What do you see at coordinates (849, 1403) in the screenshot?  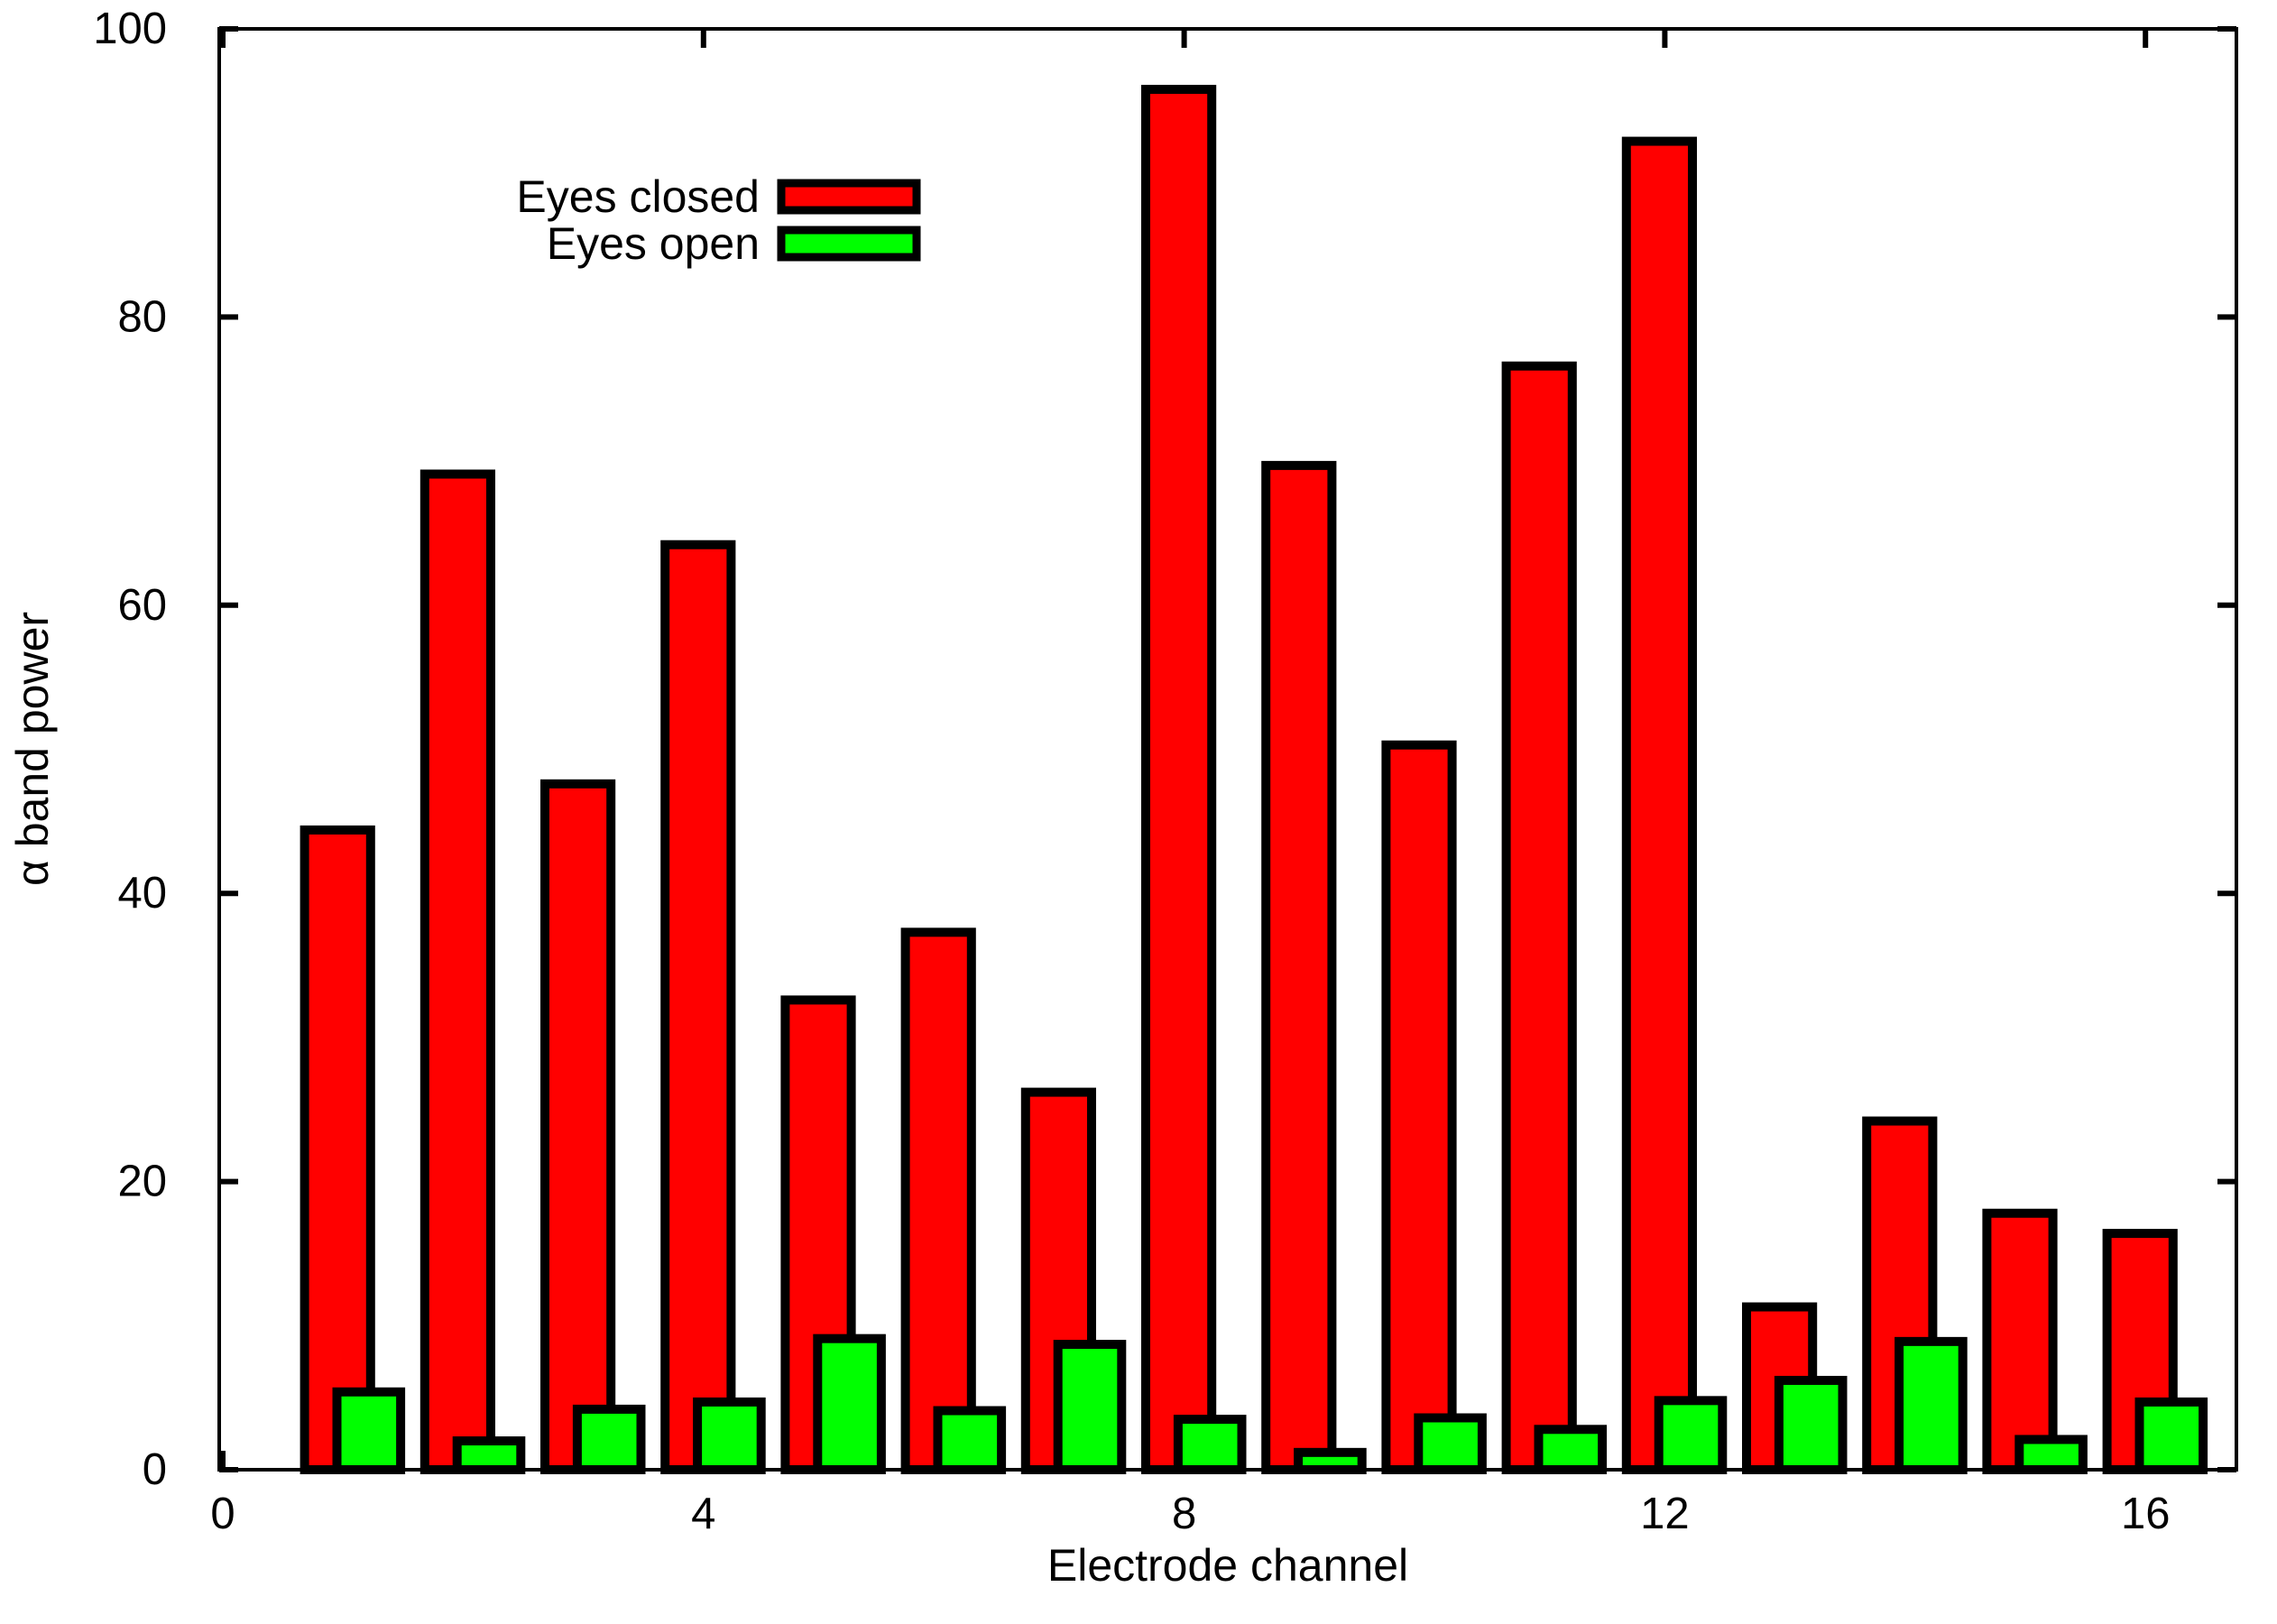 I see `bar-eyes-open-ch5` at bounding box center [849, 1403].